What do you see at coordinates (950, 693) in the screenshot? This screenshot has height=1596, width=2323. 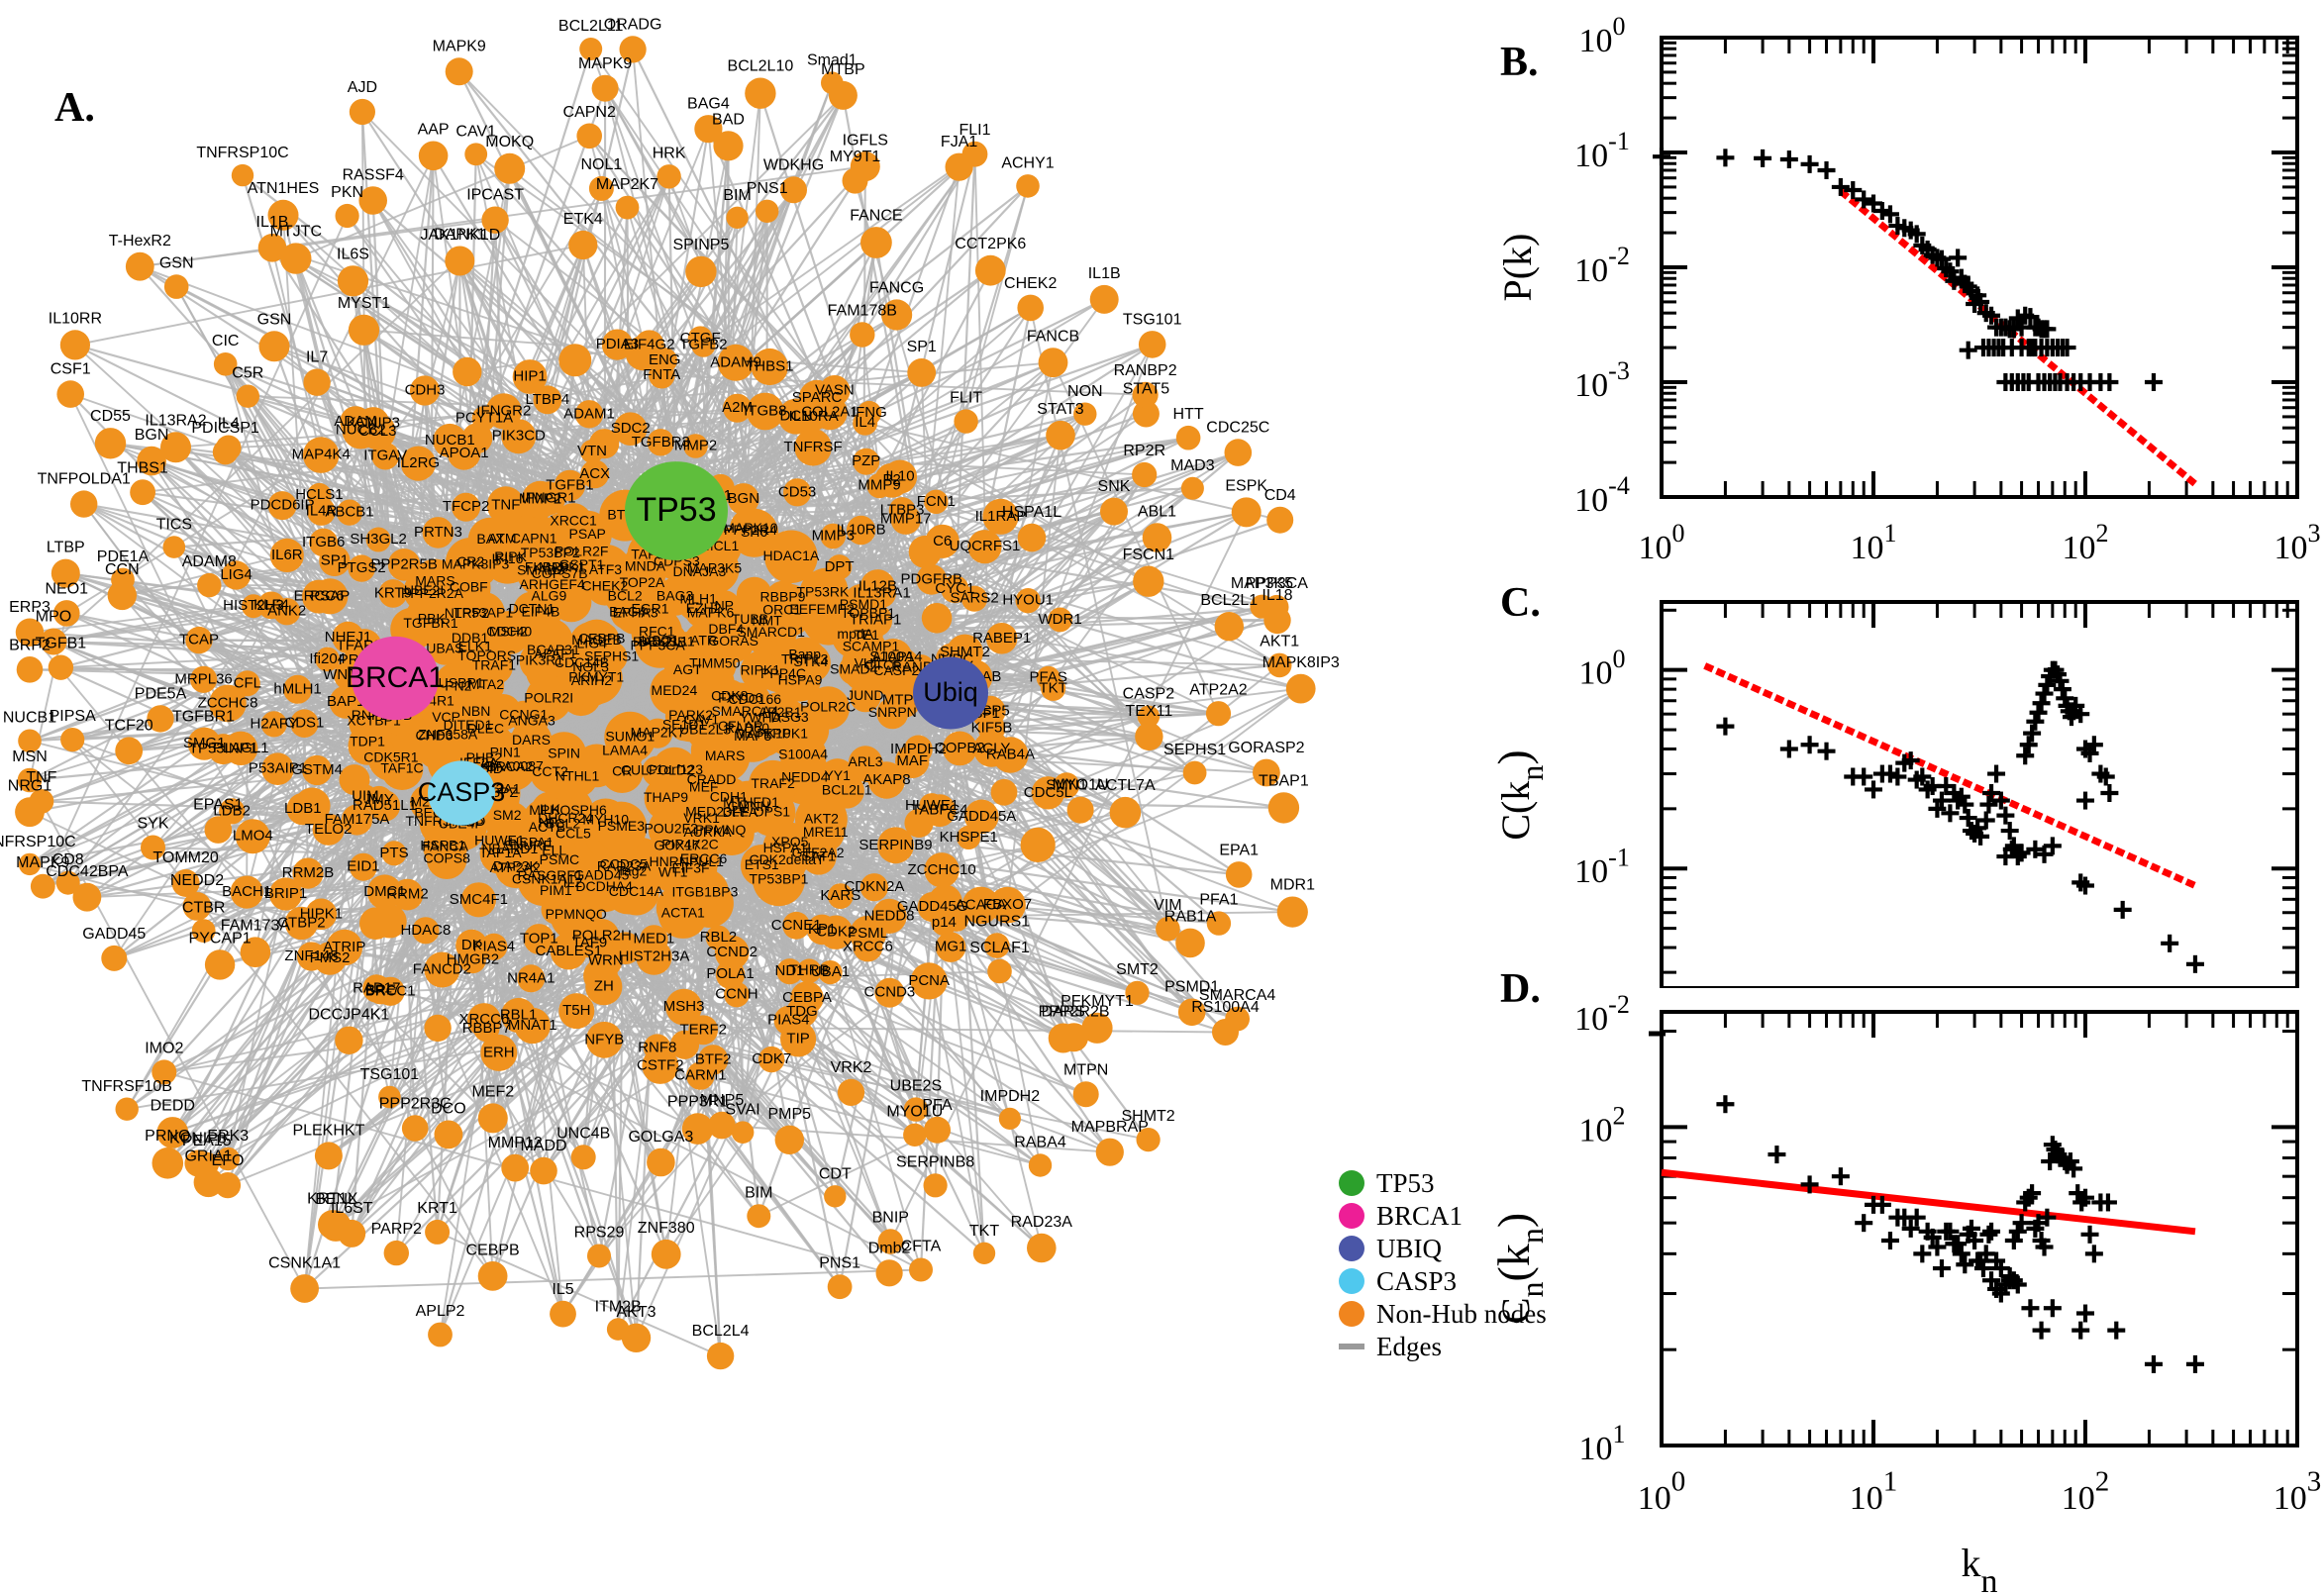 I see `graph-hub-ubiq` at bounding box center [950, 693].